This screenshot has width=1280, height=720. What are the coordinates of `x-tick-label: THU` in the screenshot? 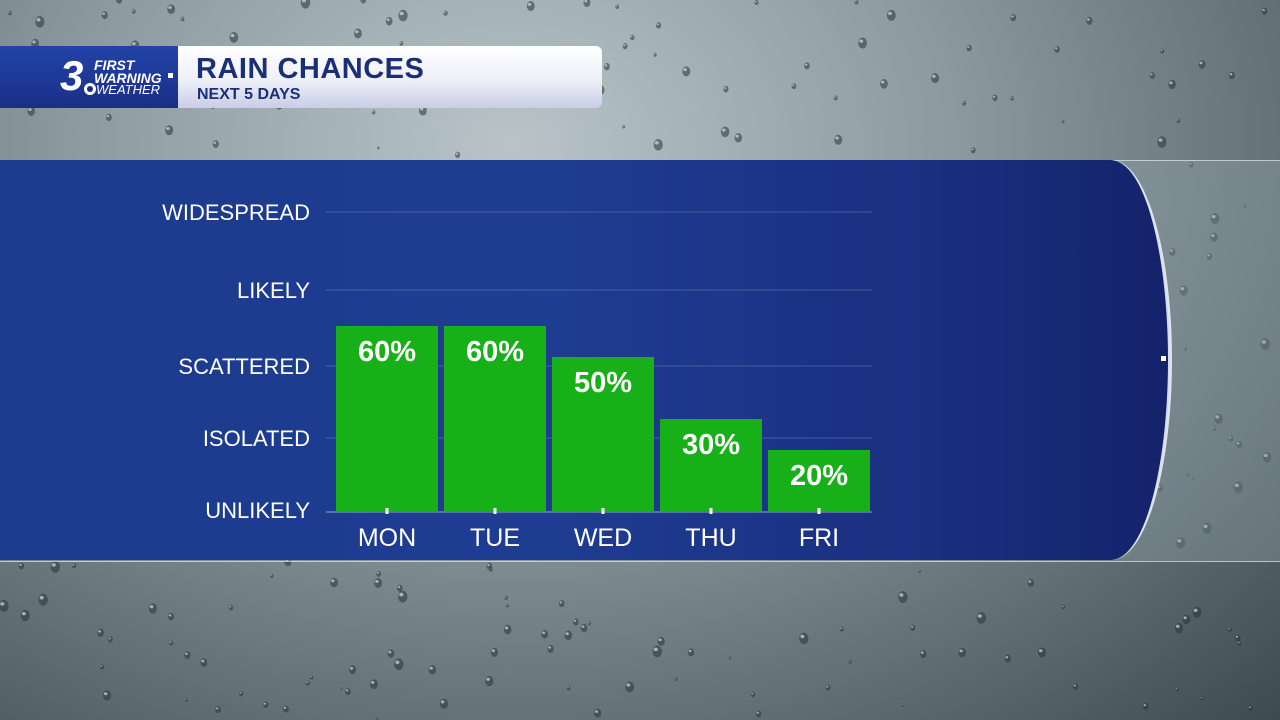 It's located at (710, 538).